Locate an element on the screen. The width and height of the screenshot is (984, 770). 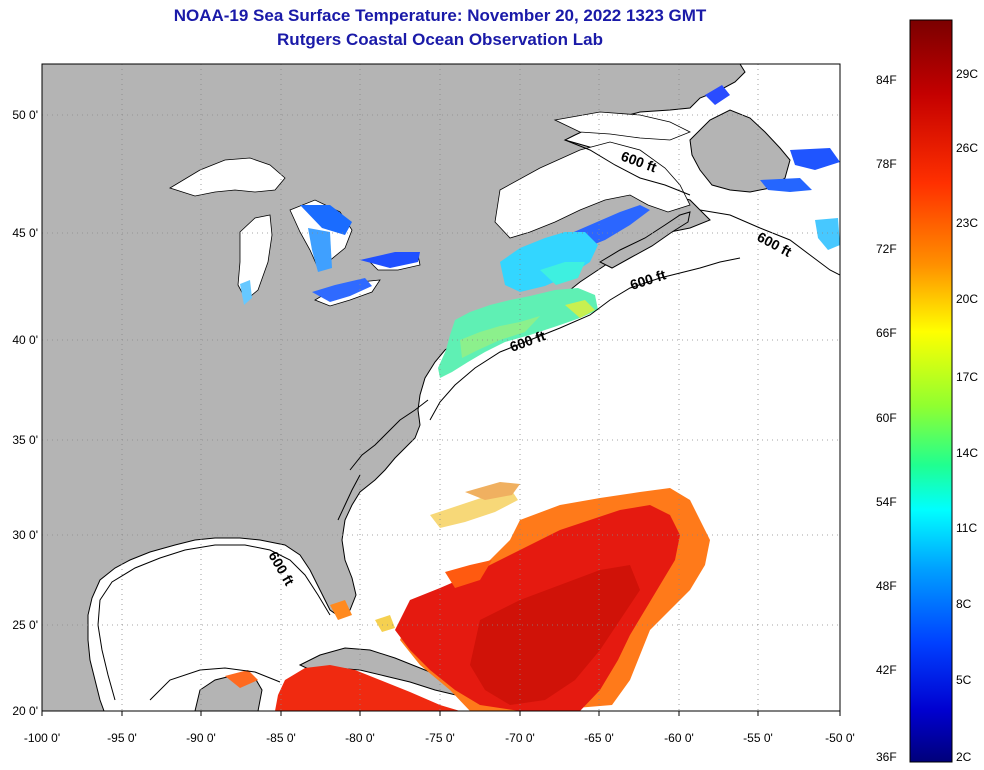
longitude-tick-label: -95 0' is located at coordinates (122, 738).